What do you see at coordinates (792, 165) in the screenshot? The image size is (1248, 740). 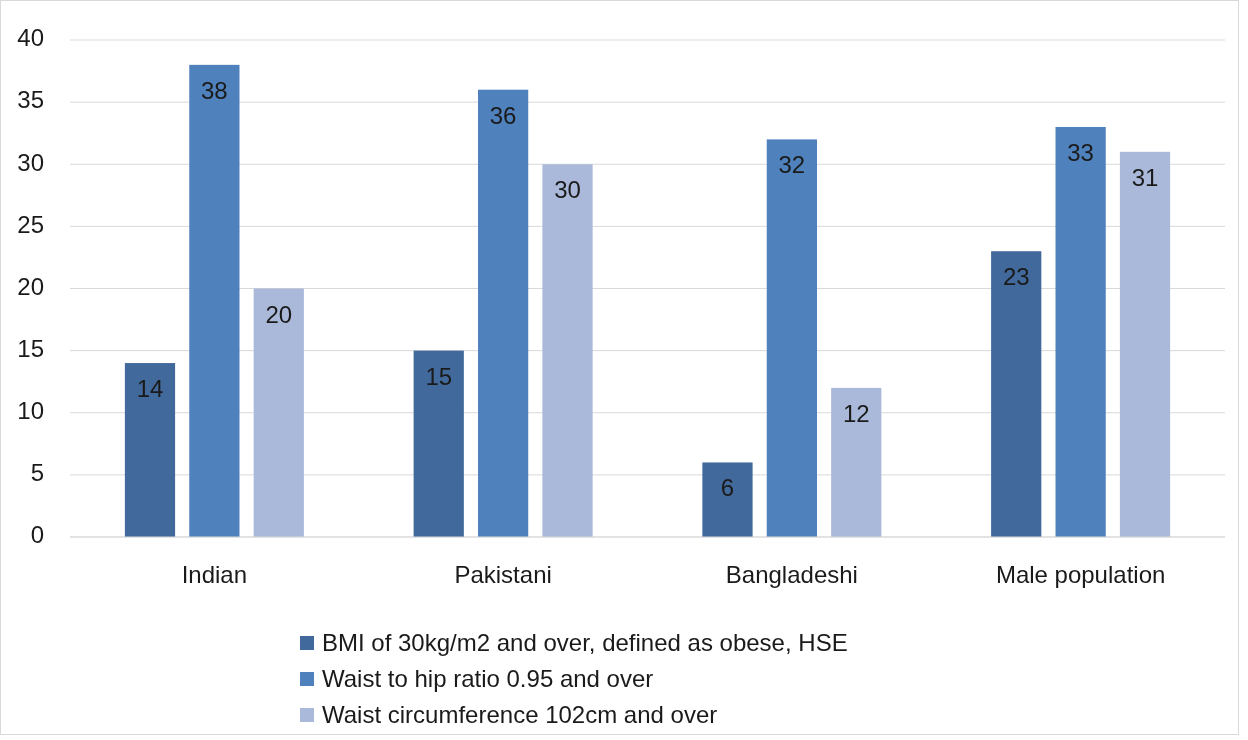 I see `data-label: 32` at bounding box center [792, 165].